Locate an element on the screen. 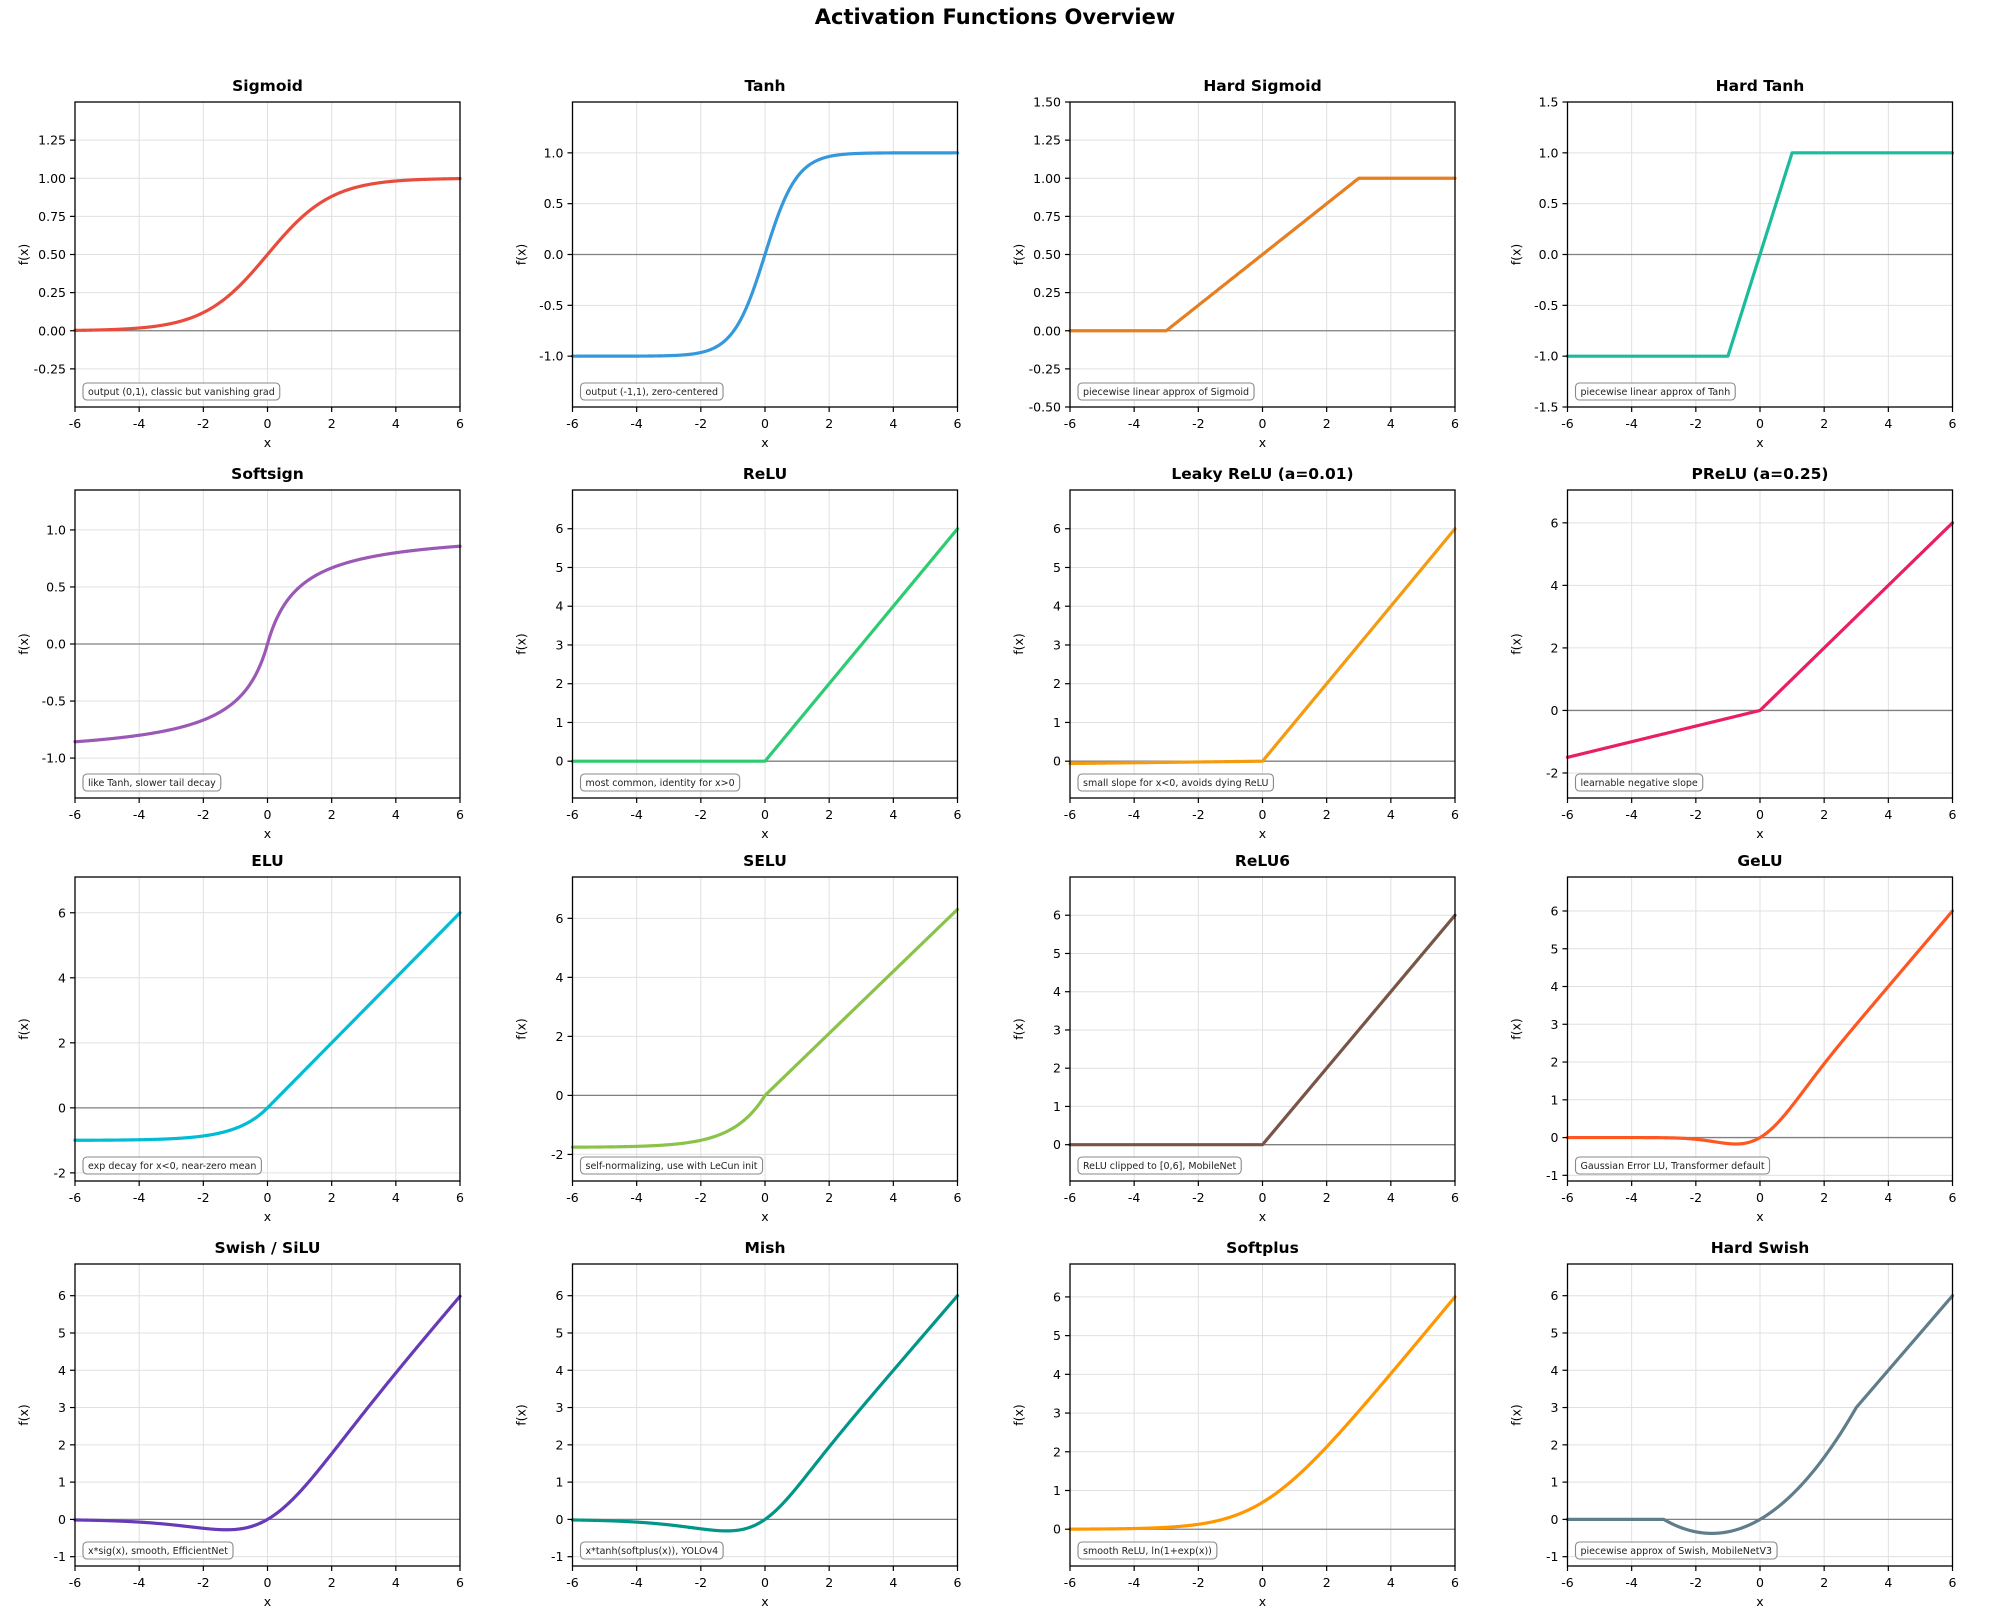 This screenshot has height=1621, width=1990. annotation-text: learnable negative slope is located at coordinates (1639, 783).